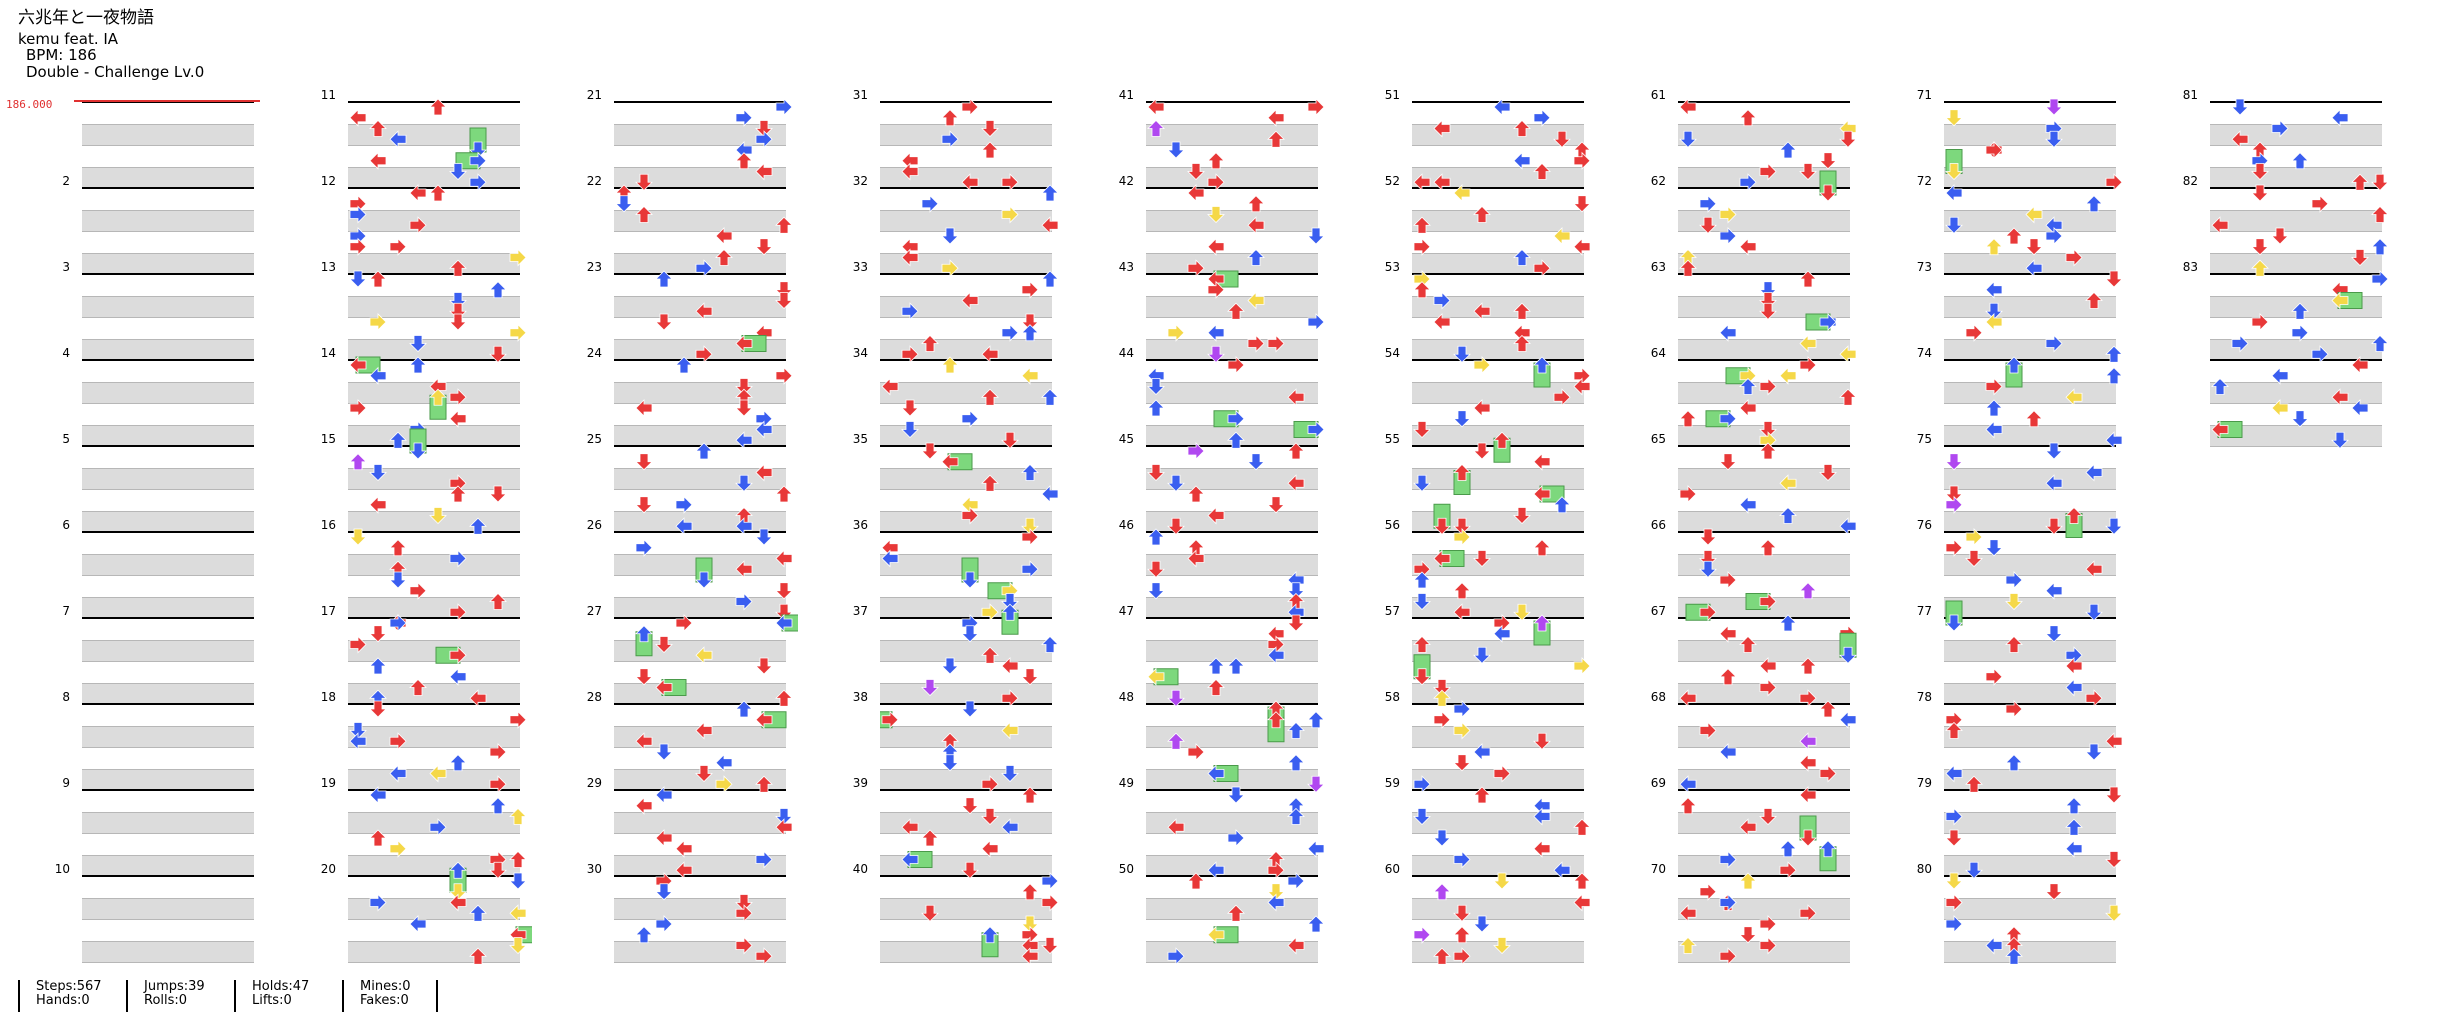  Describe the element at coordinates (1658, 181) in the screenshot. I see `measure-number: 62` at that location.